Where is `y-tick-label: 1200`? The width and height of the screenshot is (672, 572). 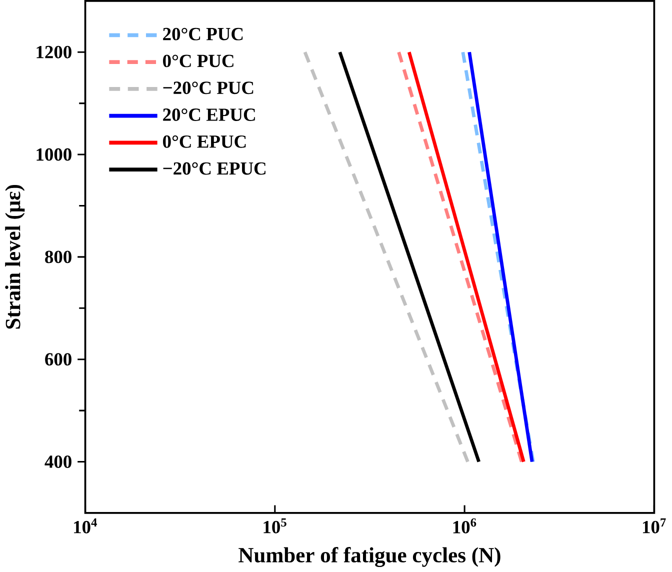
y-tick-label: 1200 is located at coordinates (54, 52).